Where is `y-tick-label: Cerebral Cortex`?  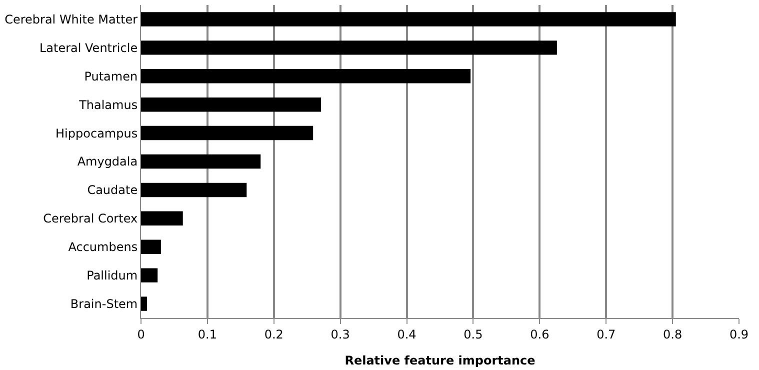 y-tick-label: Cerebral Cortex is located at coordinates (90, 219).